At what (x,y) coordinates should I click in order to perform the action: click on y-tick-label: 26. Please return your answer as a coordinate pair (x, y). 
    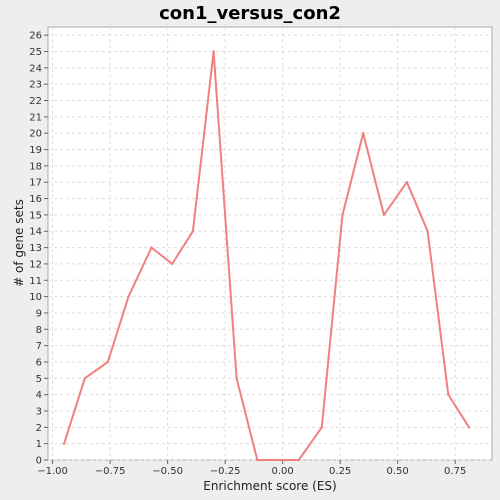
    Looking at the image, I should click on (35, 36).